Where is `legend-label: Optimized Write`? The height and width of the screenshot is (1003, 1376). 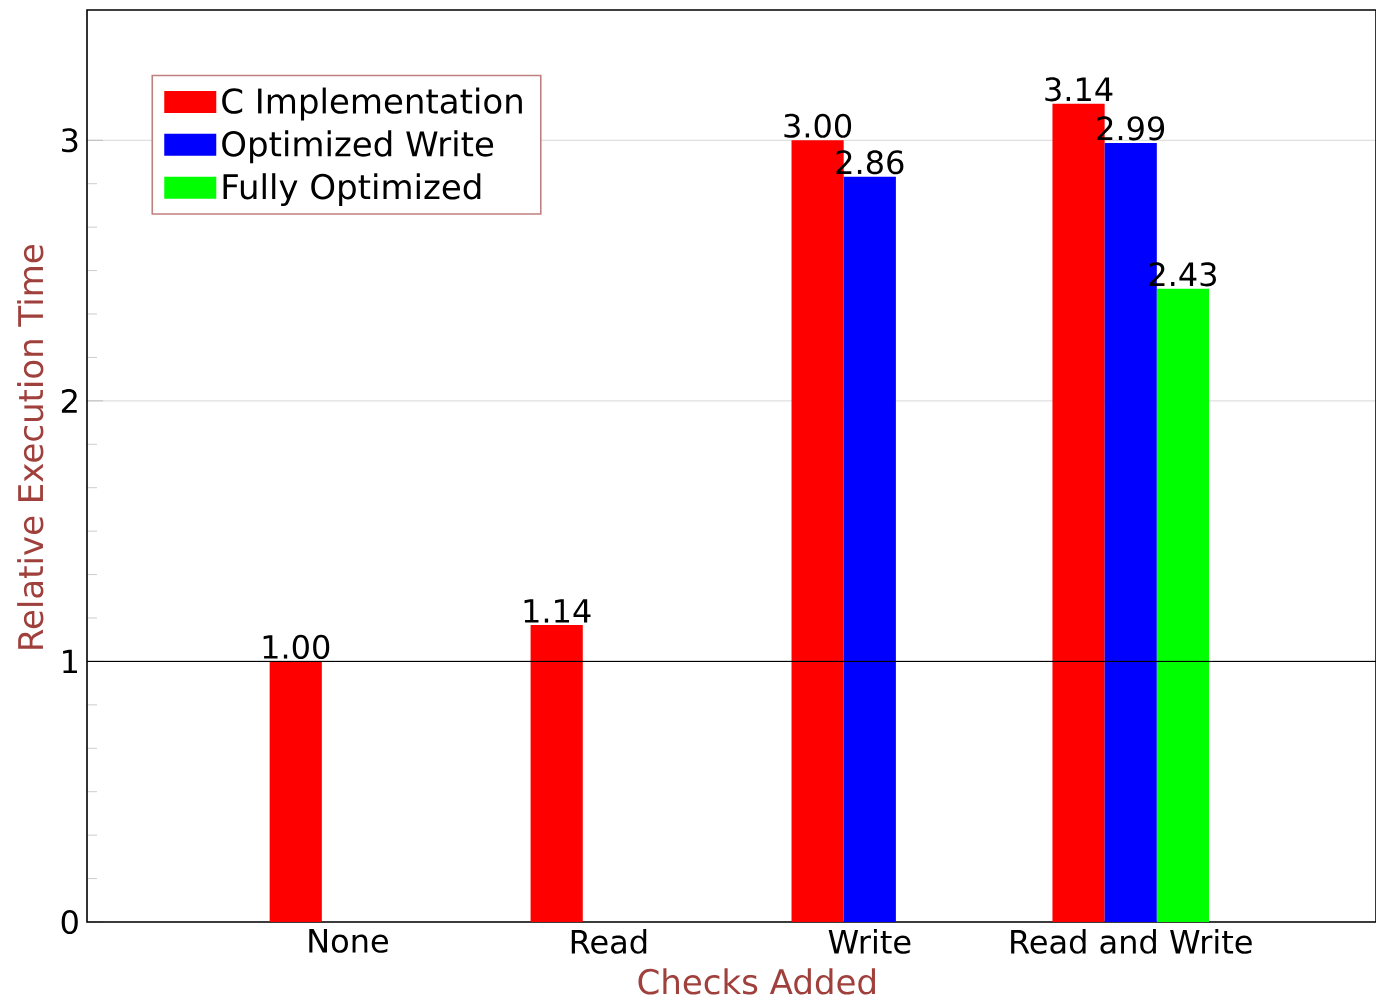
legend-label: Optimized Write is located at coordinates (358, 147).